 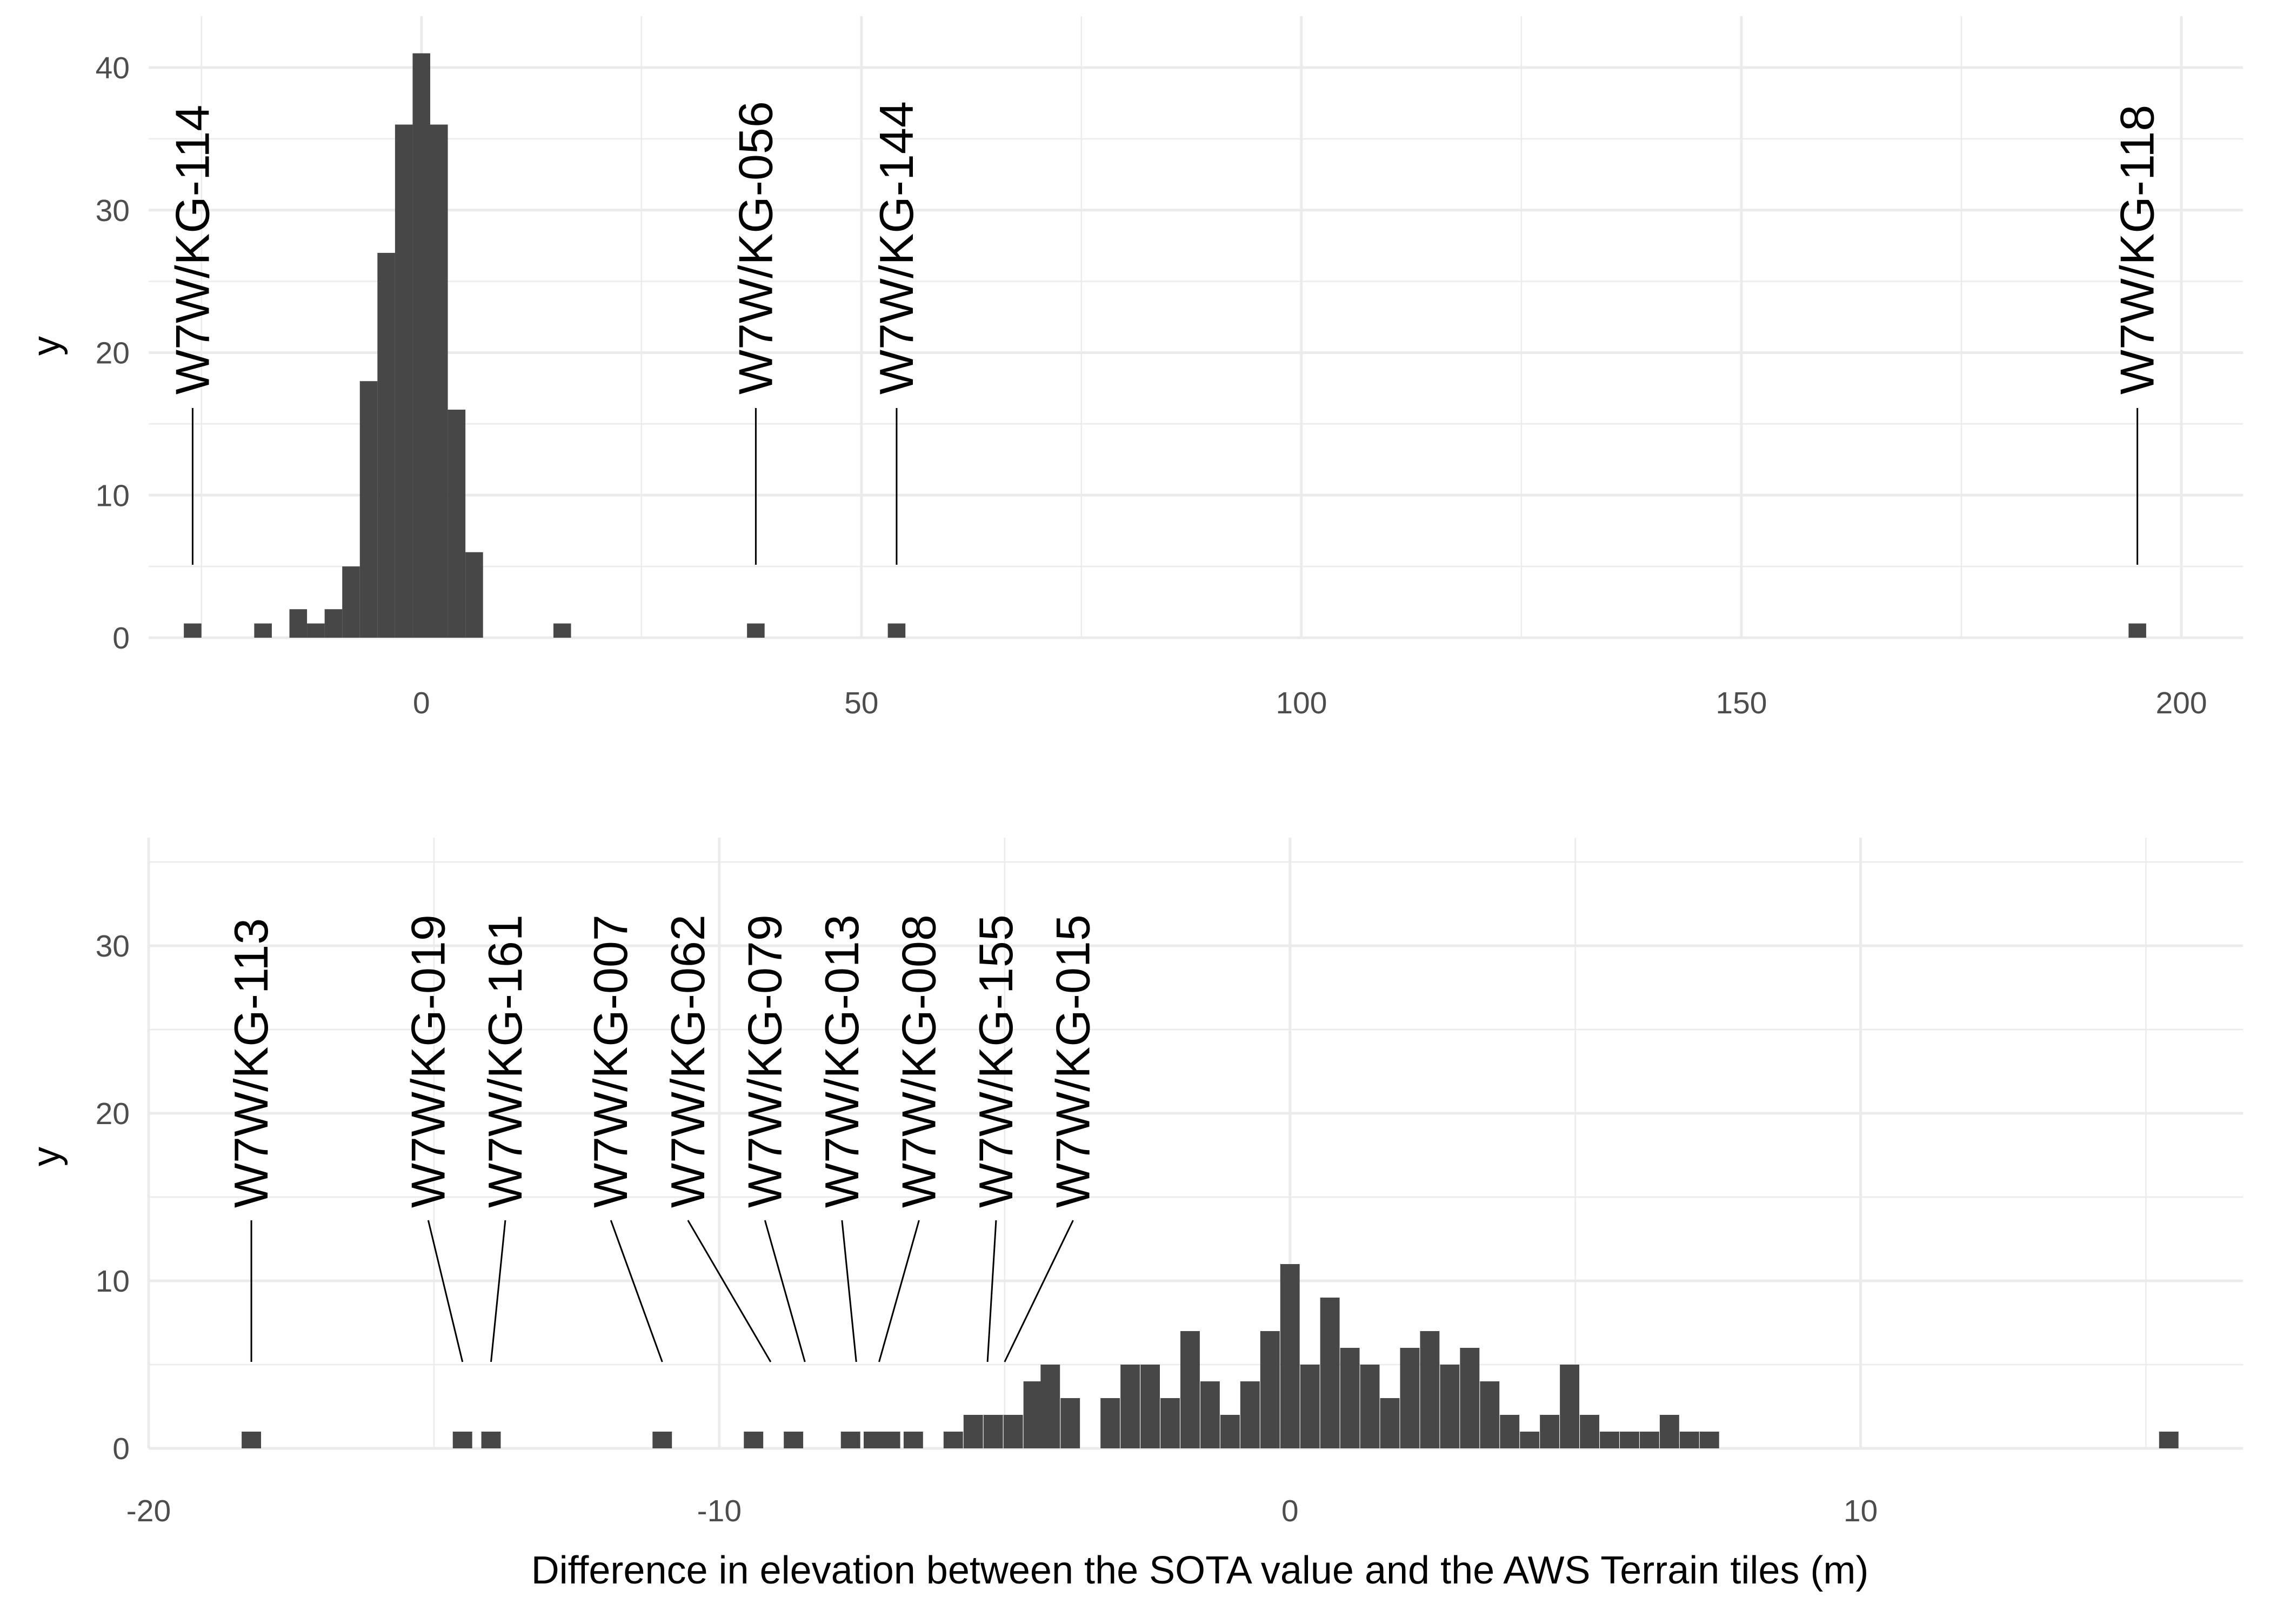 What do you see at coordinates (996, 1061) in the screenshot?
I see `summit-annotation-label: W7W/KG-155` at bounding box center [996, 1061].